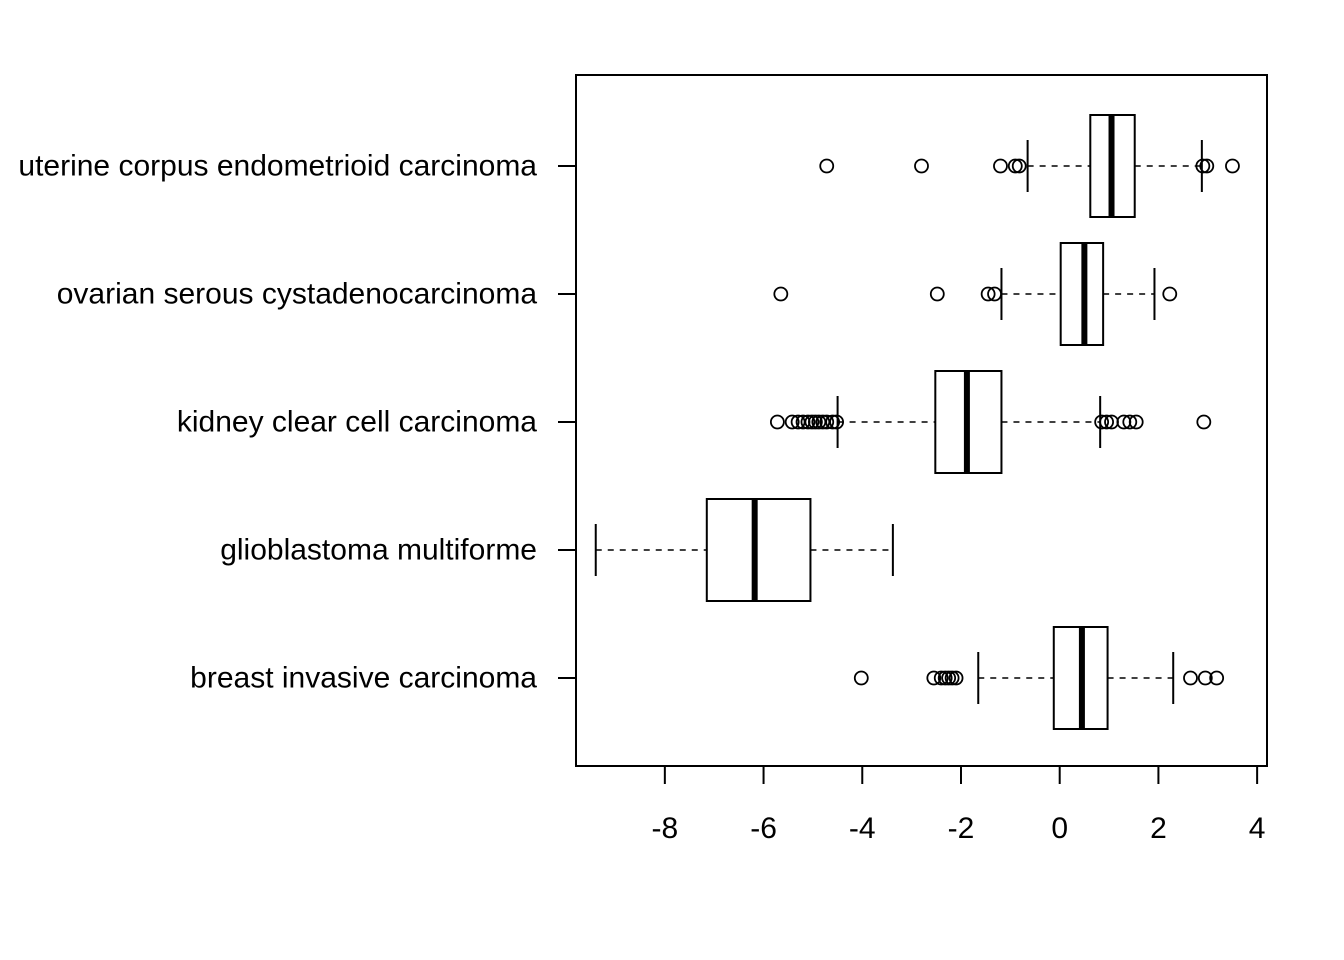 This screenshot has width=1344, height=960. I want to click on y-tick-label: ovarian serous cystadenocarcinoma, so click(297, 294).